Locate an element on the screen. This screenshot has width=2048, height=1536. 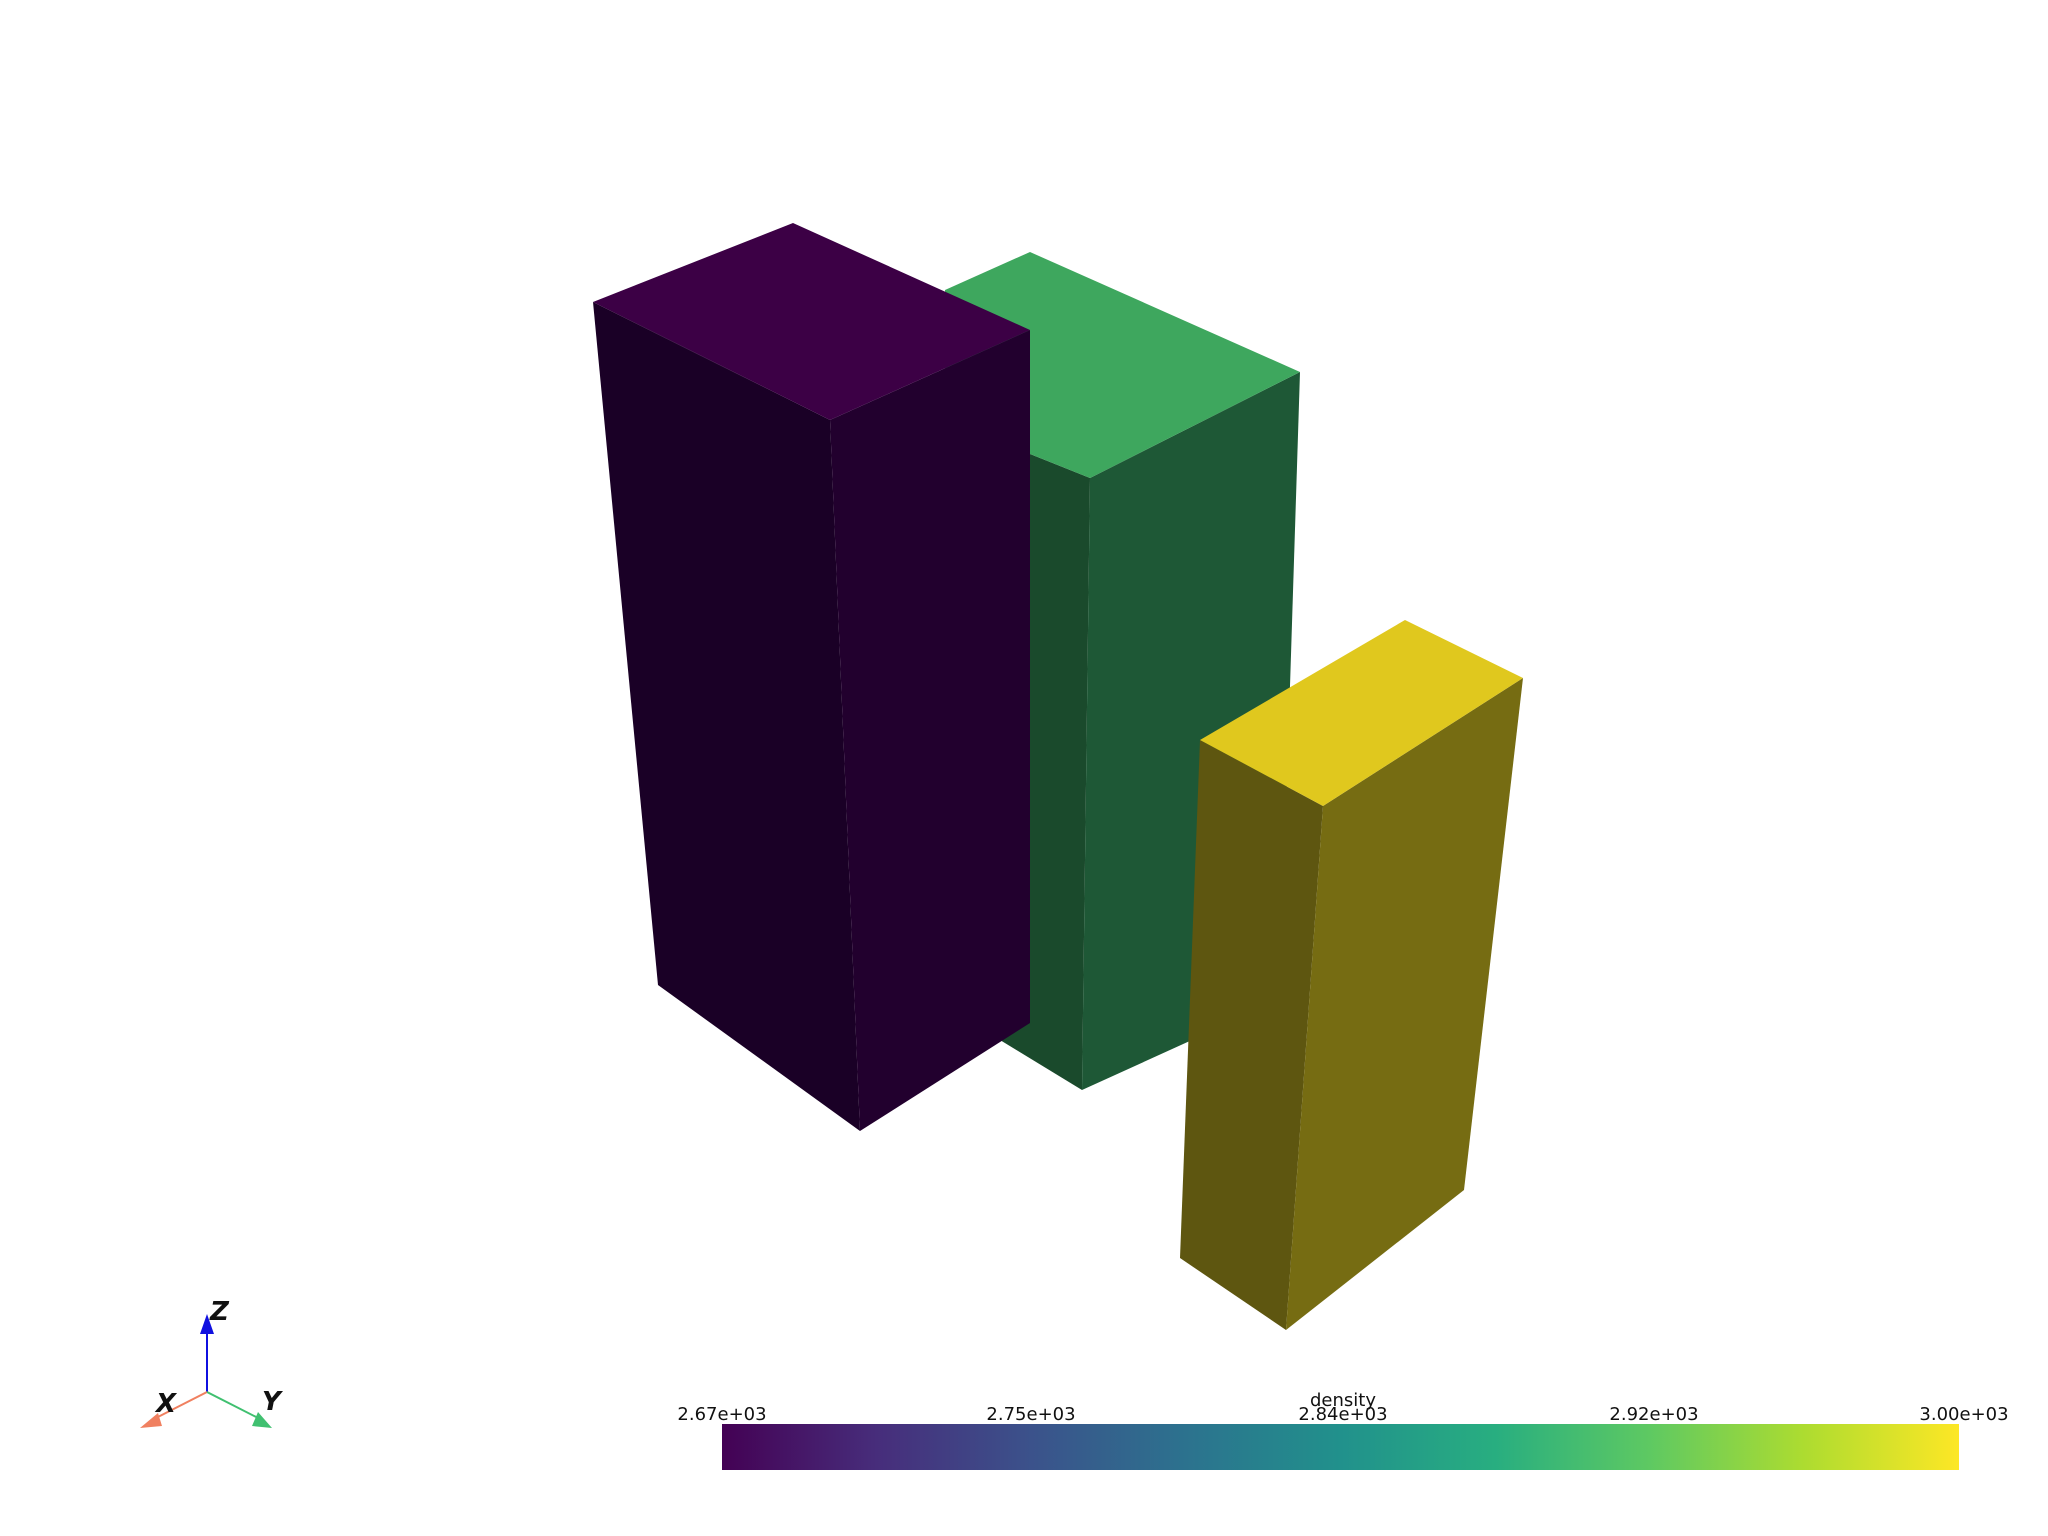
x-axis-line is located at coordinates (179, 1406).